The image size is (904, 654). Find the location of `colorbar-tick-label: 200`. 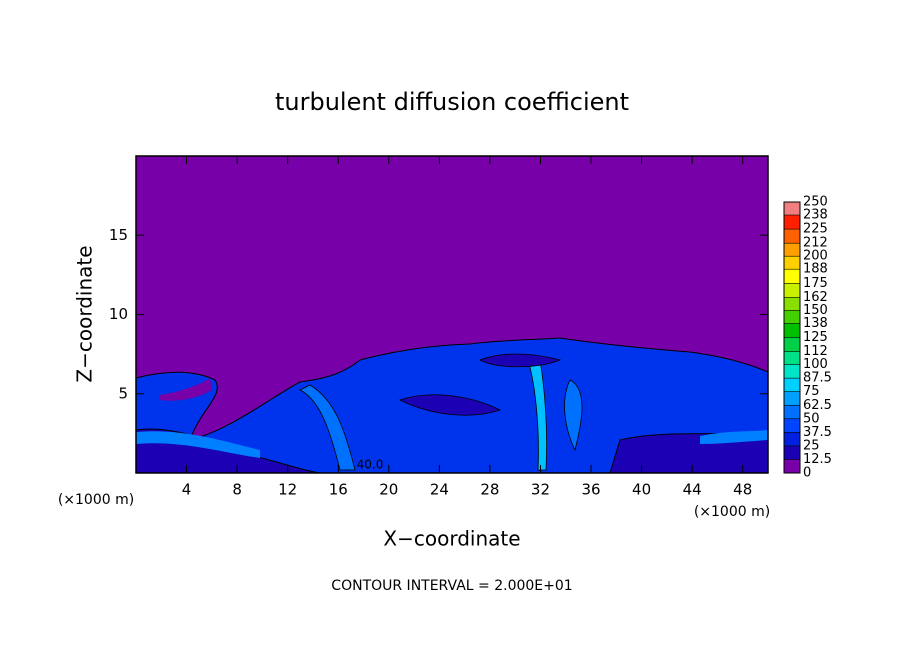

colorbar-tick-label: 200 is located at coordinates (815, 256).